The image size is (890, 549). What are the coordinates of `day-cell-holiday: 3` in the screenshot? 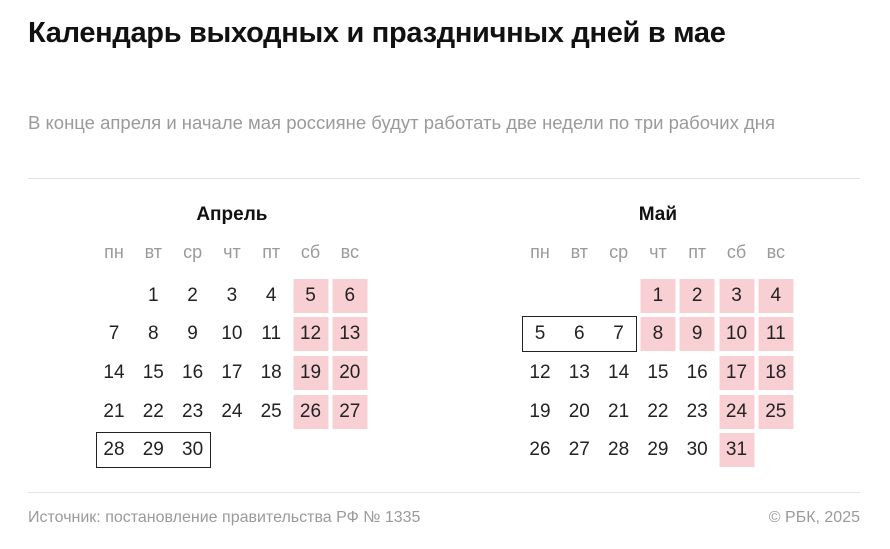 It's located at (736, 296).